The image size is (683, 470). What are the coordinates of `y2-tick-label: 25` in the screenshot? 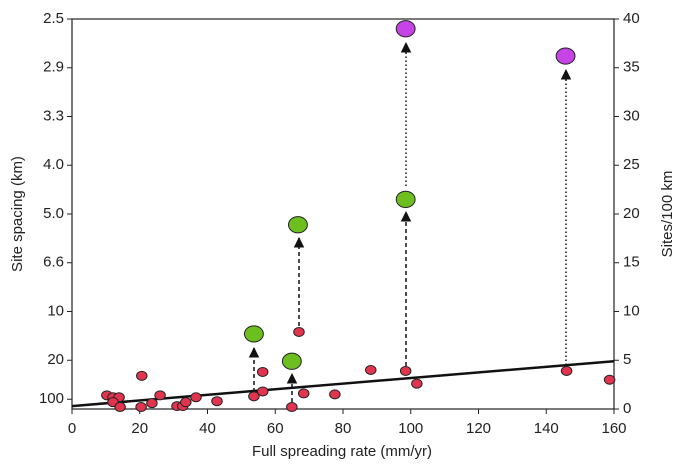 It's located at (631, 164).